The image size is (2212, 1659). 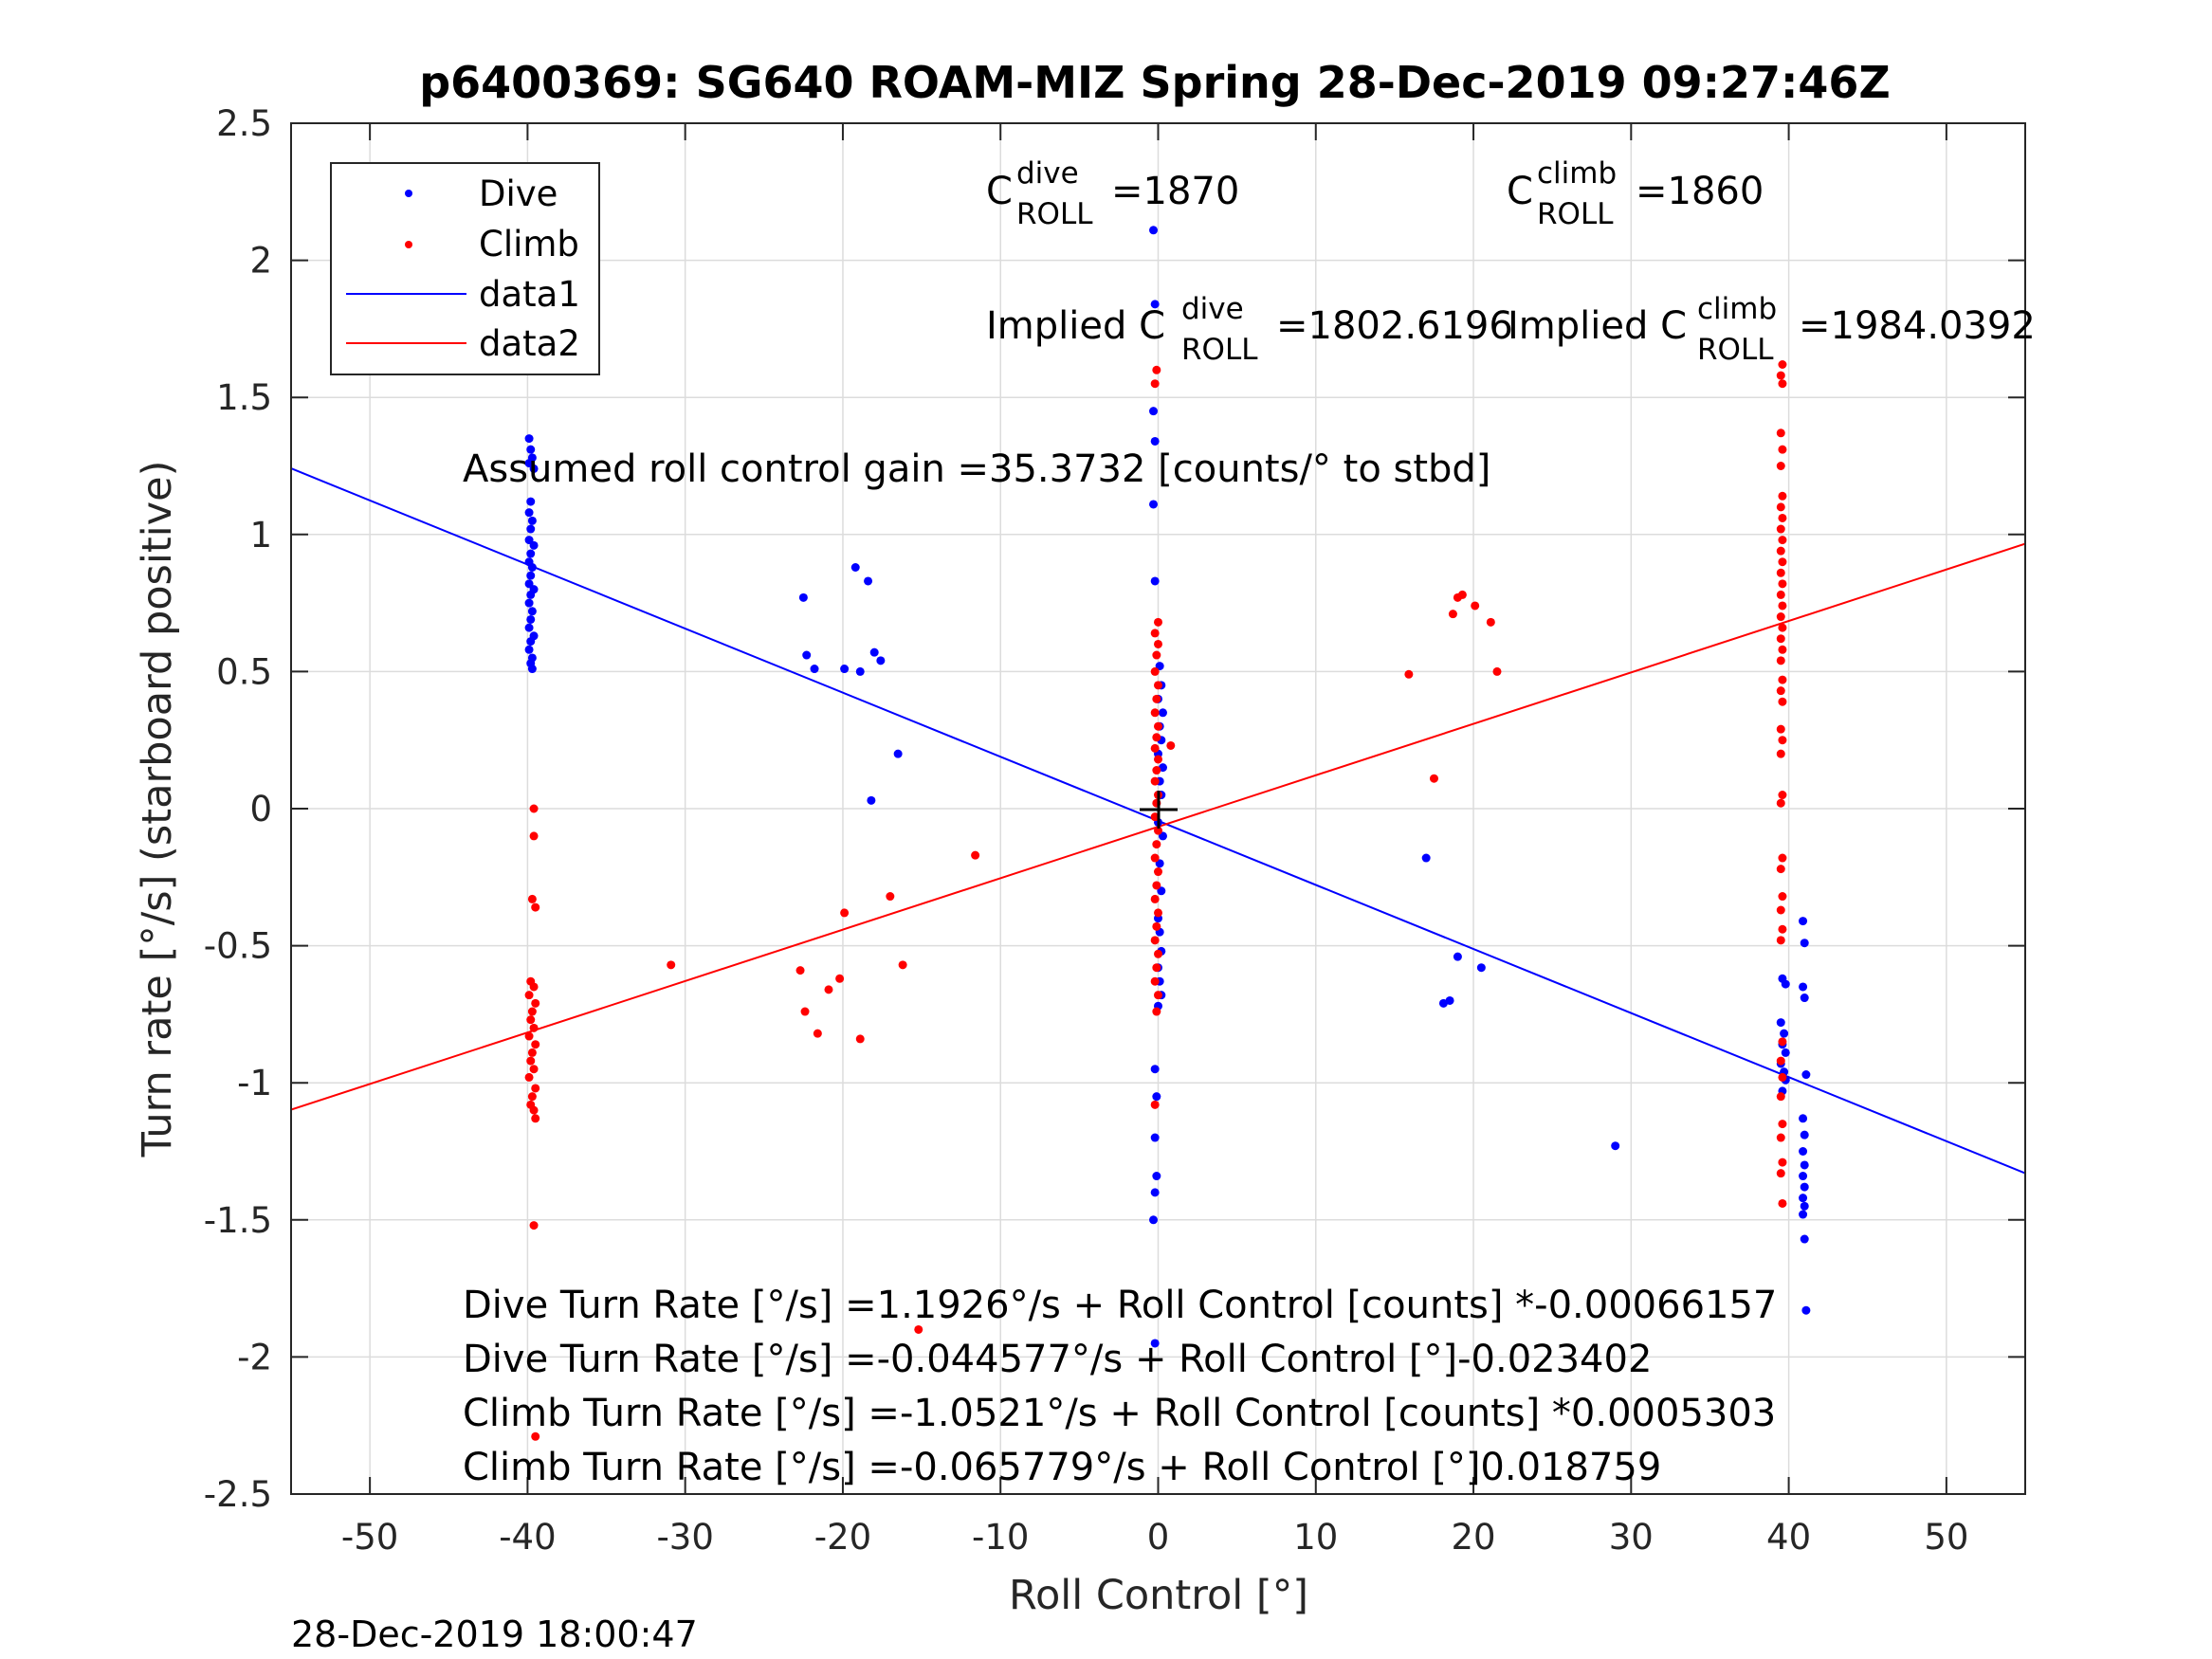 What do you see at coordinates (1075, 326) in the screenshot?
I see `implied-c-roll-dive-label: Implied C` at bounding box center [1075, 326].